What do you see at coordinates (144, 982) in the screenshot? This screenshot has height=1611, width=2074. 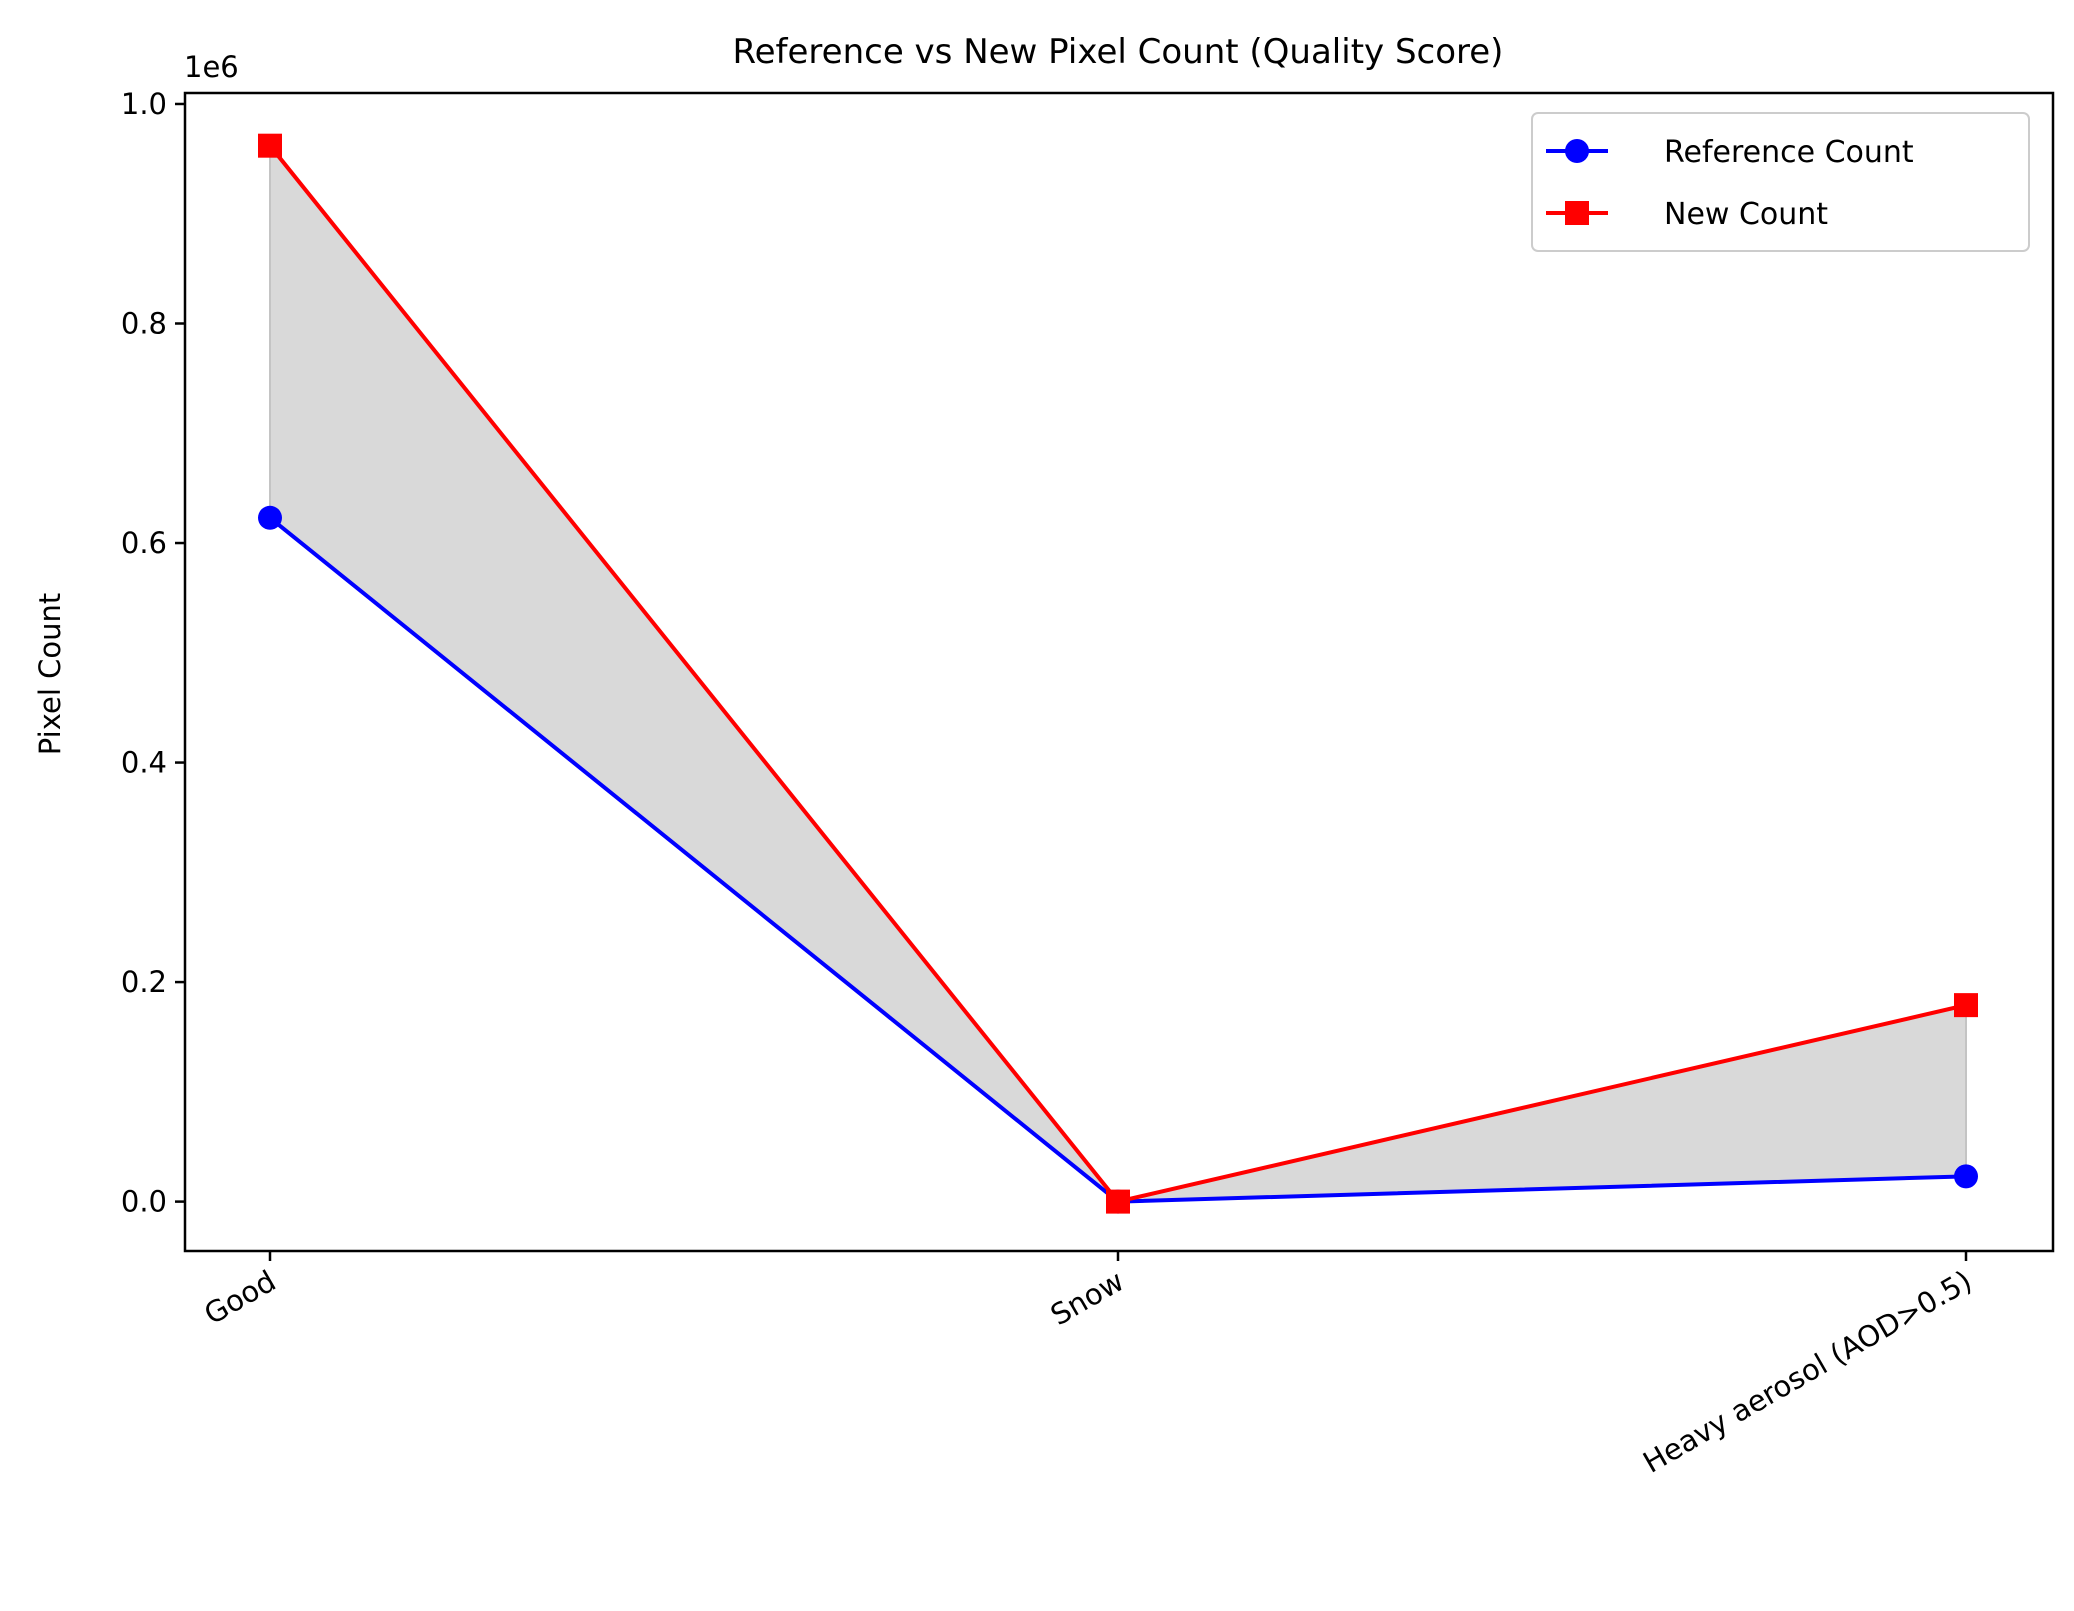 I see `y-tick-label: 0.2` at bounding box center [144, 982].